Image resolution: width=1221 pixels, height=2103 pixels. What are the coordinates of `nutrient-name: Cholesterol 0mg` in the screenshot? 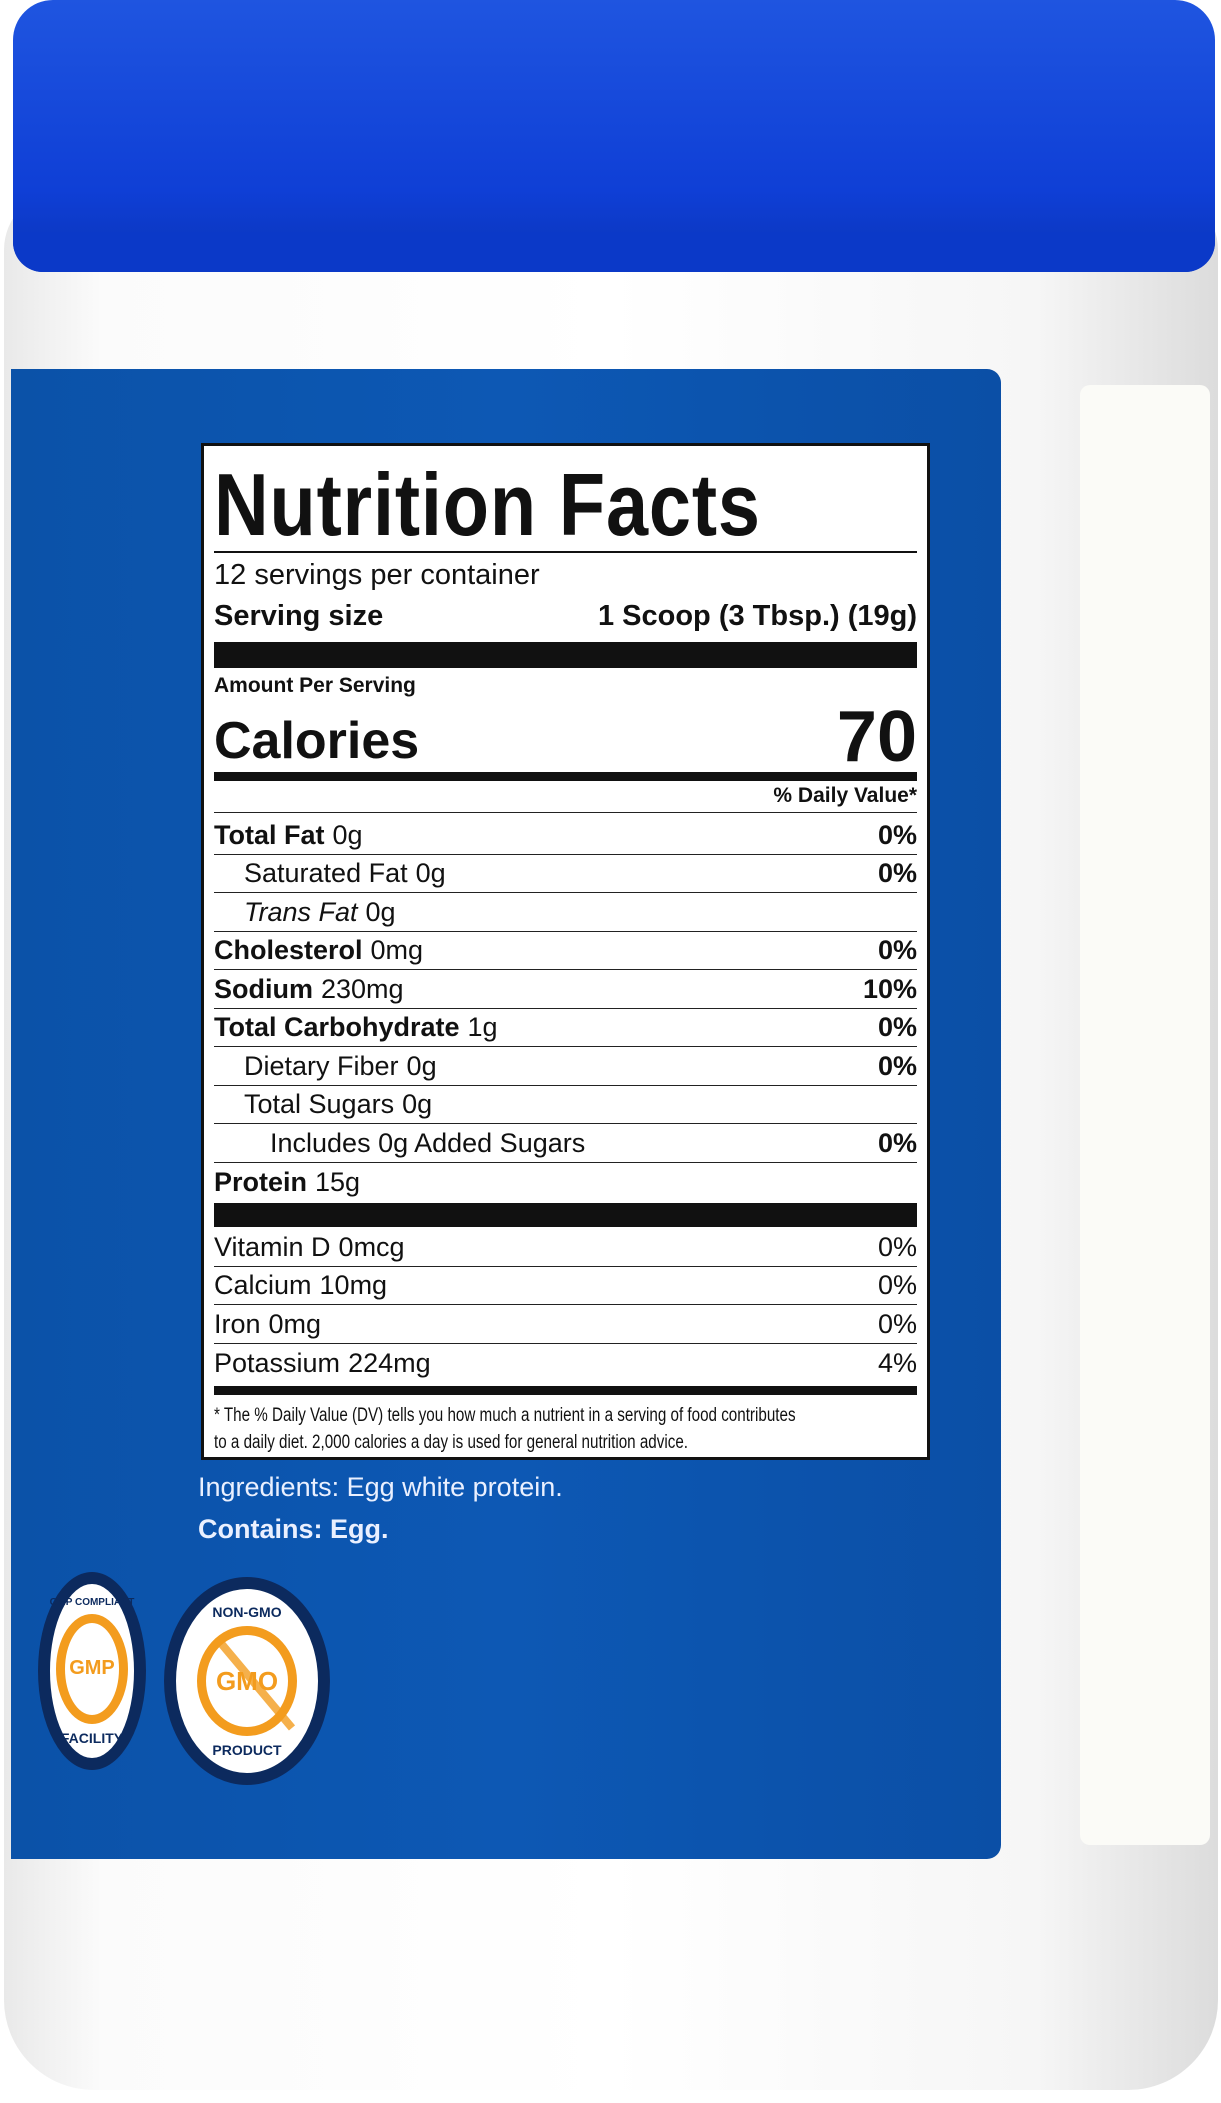 It's located at (318, 950).